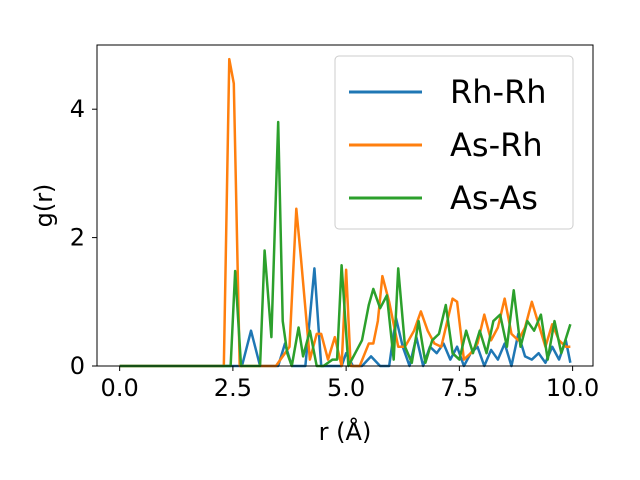  I want to click on x-tick-label: 10.0, so click(572, 388).